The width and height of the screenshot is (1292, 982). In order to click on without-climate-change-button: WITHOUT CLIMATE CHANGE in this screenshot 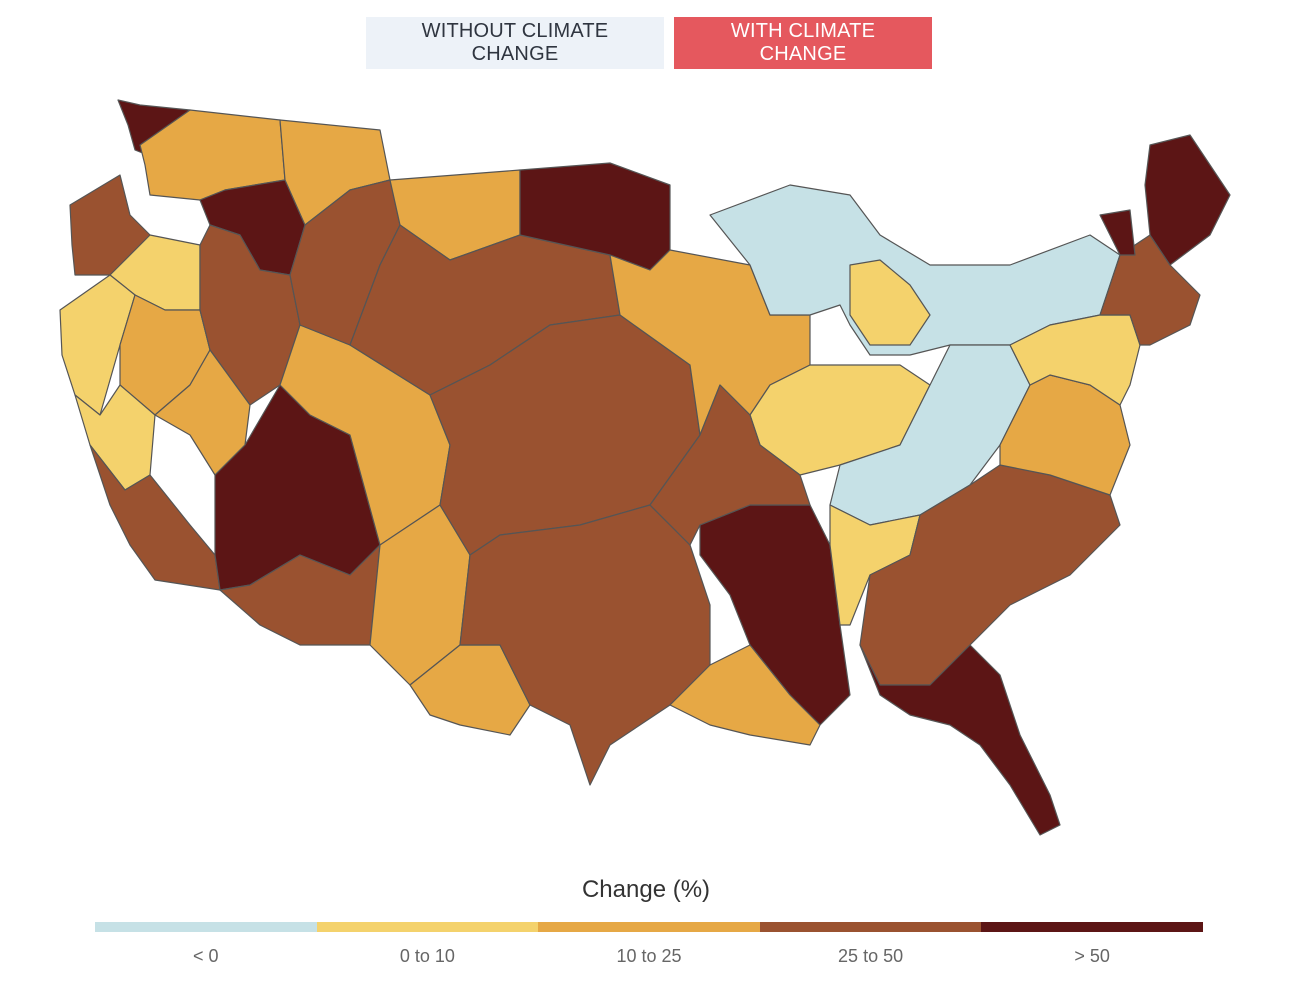, I will do `click(515, 43)`.